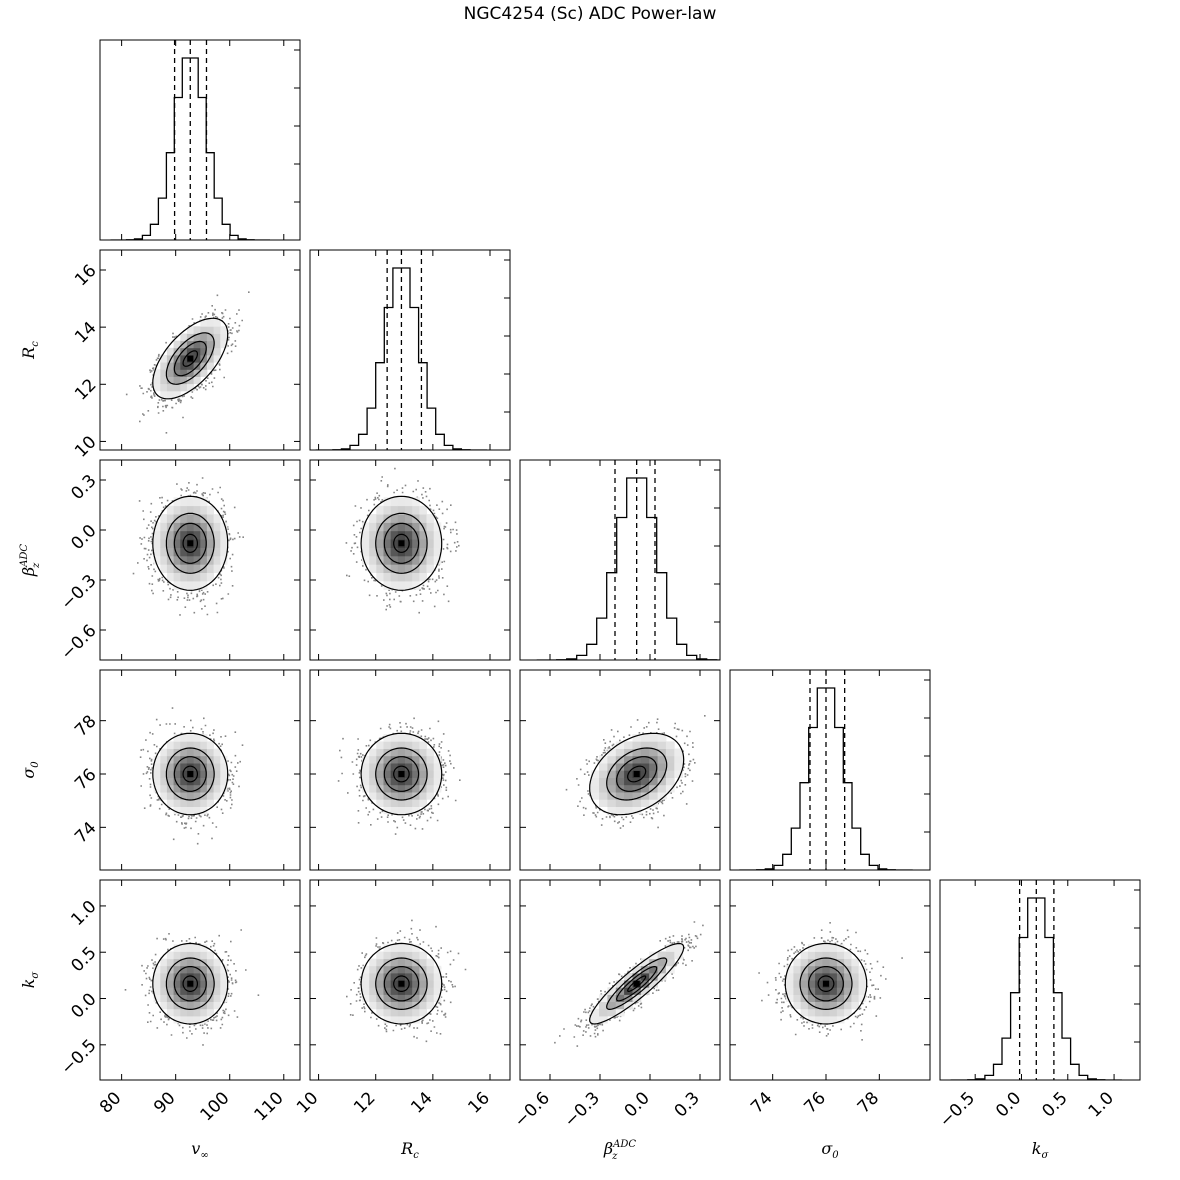  Describe the element at coordinates (307, 1102) in the screenshot. I see `x-tick-label: 10` at that location.